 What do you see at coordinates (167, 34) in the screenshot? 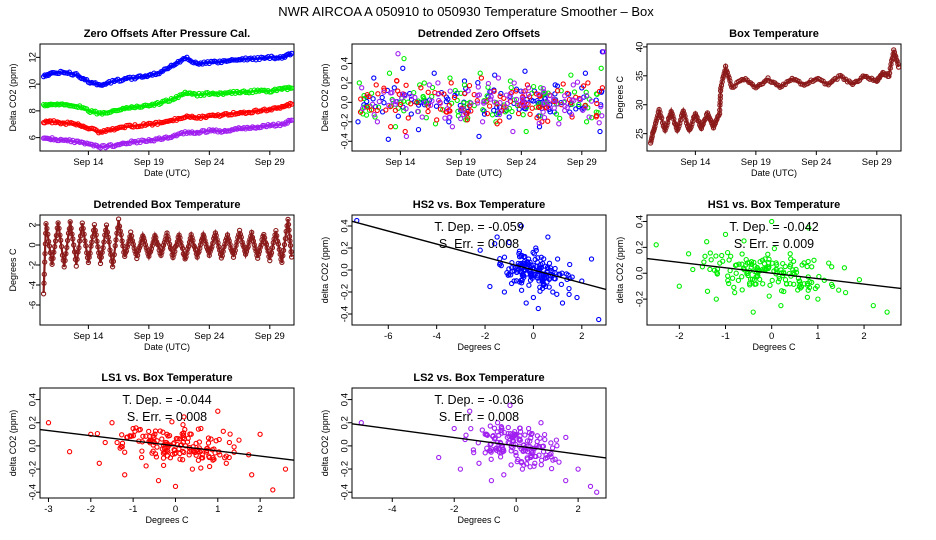
I see `panel-title: Zero Offsets After Pressure Cal.` at bounding box center [167, 34].